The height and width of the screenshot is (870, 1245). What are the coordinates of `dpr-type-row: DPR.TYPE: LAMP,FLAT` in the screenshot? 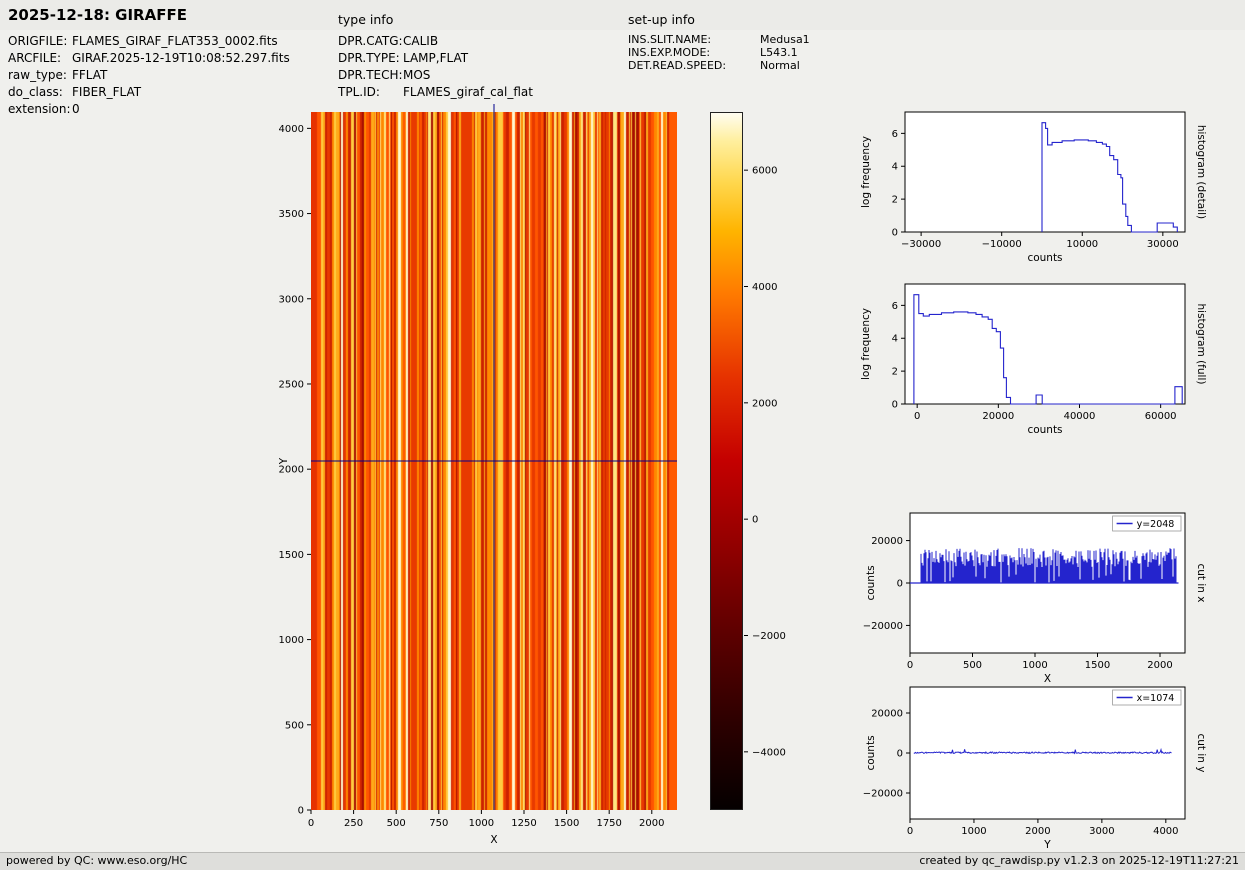 It's located at (435, 58).